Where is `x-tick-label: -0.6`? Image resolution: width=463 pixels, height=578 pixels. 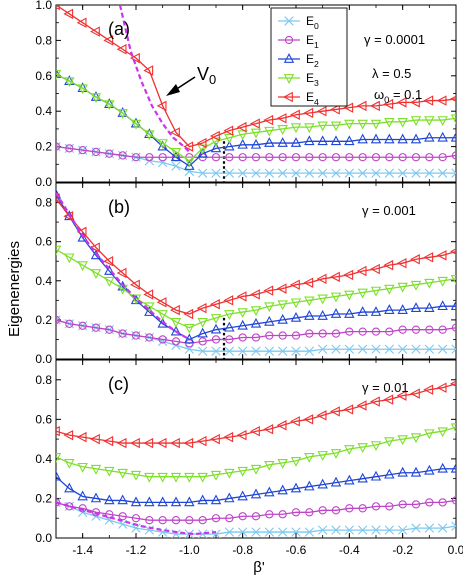 x-tick-label: -0.6 is located at coordinates (296, 550).